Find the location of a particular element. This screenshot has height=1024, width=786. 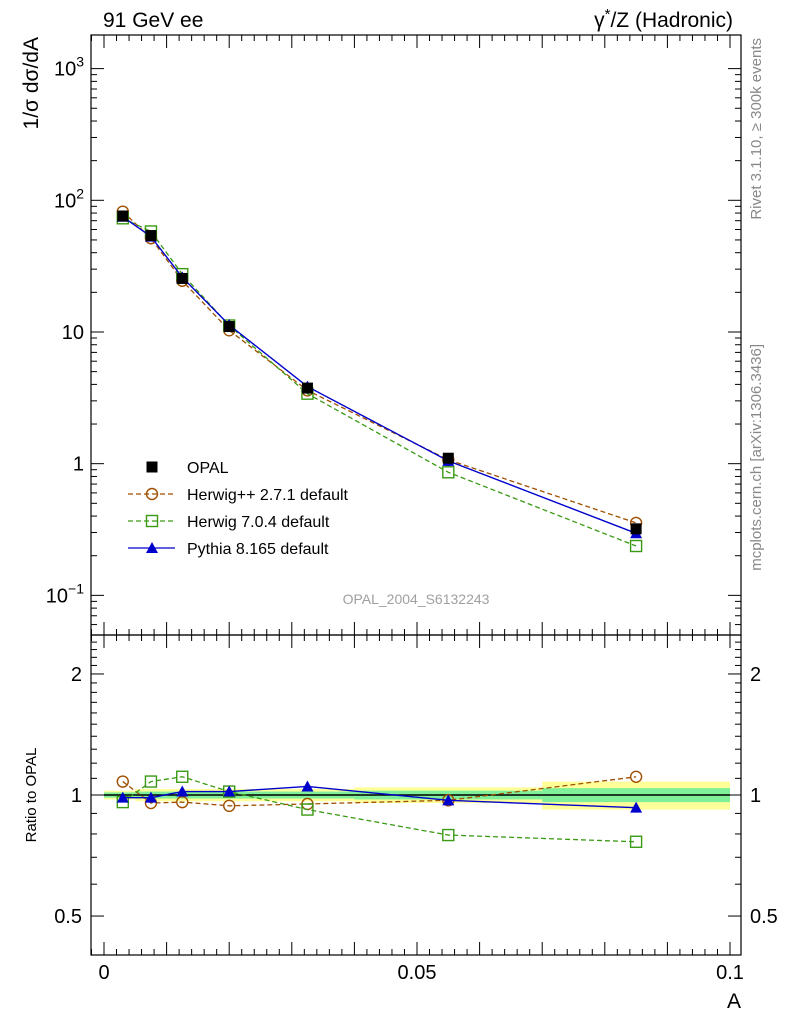

header-left-label: 91 GeV ee is located at coordinates (153, 20).